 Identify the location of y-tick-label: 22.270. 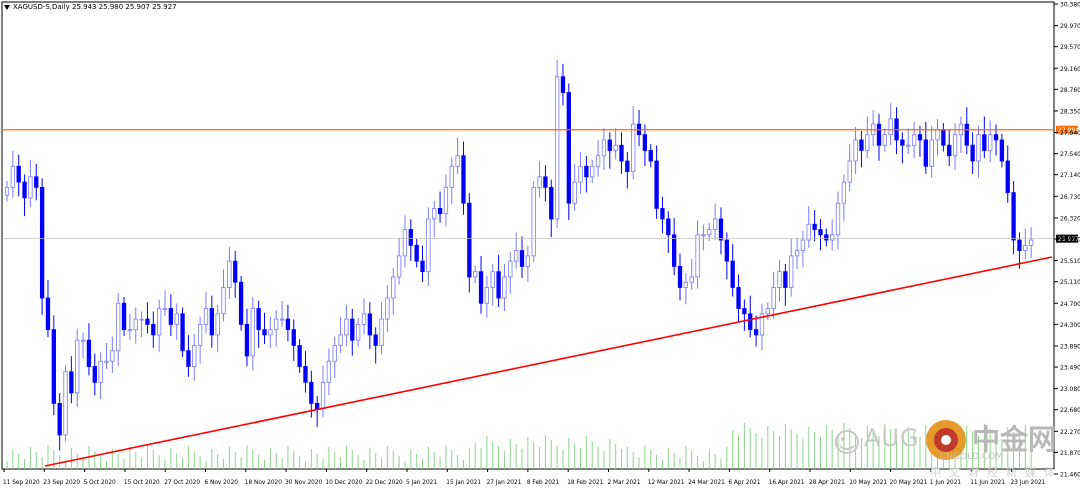
(1070, 432).